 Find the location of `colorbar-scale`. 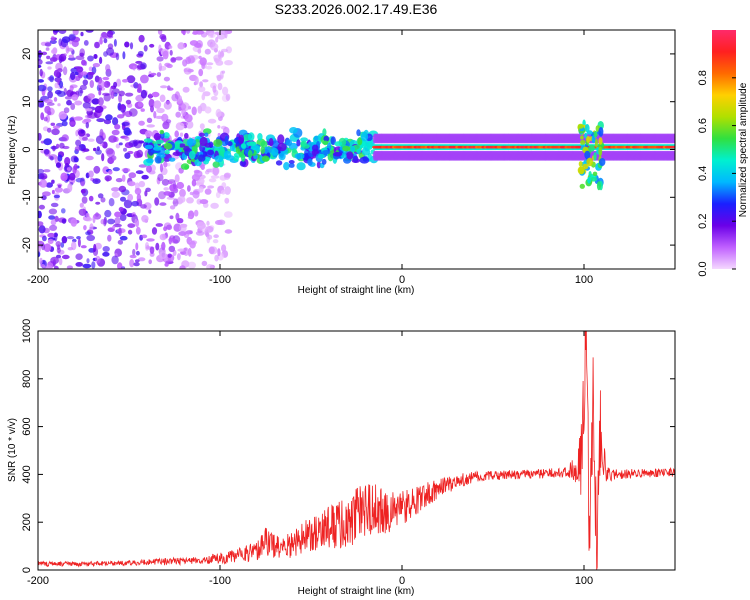

colorbar-scale is located at coordinates (724, 149).